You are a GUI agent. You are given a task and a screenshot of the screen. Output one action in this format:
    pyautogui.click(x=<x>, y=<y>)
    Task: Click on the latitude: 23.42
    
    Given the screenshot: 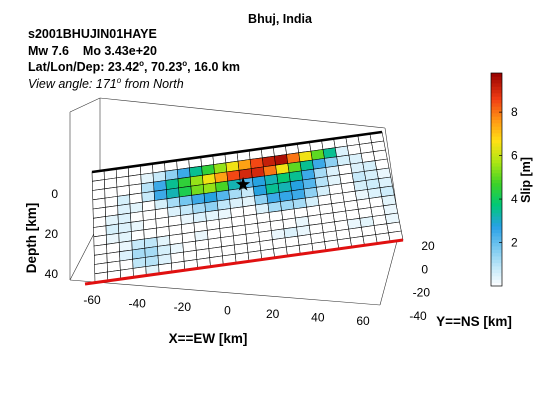 What is the action you would take?
    pyautogui.click(x=123, y=67)
    